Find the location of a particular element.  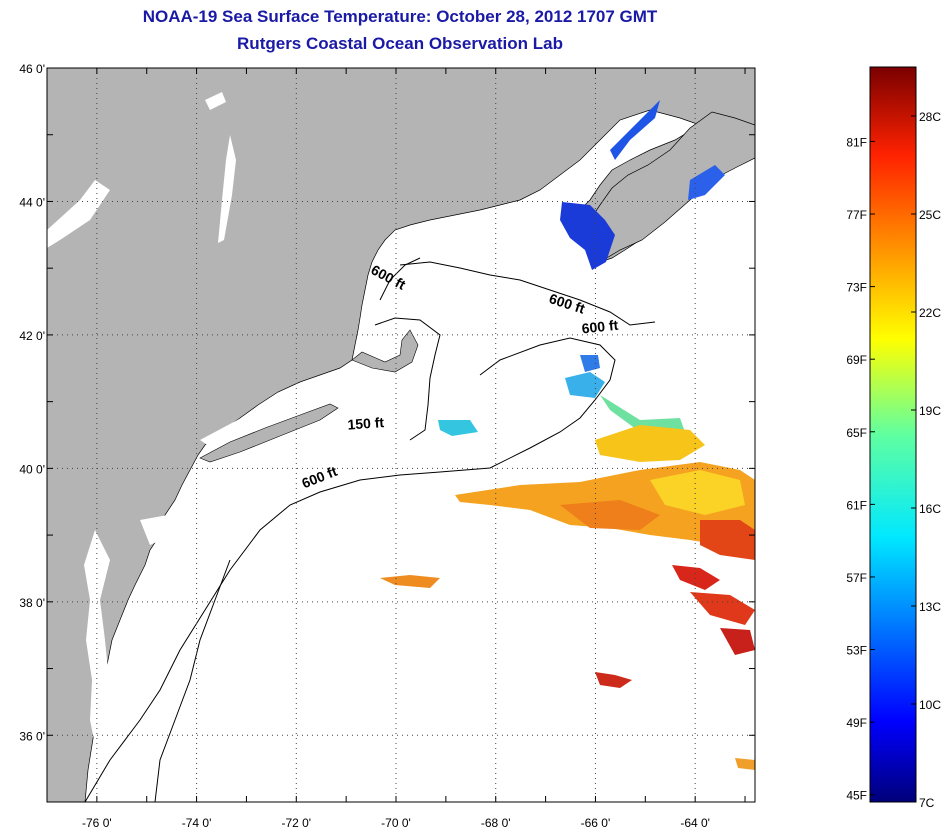

long-island-sound is located at coordinates (255, 422).